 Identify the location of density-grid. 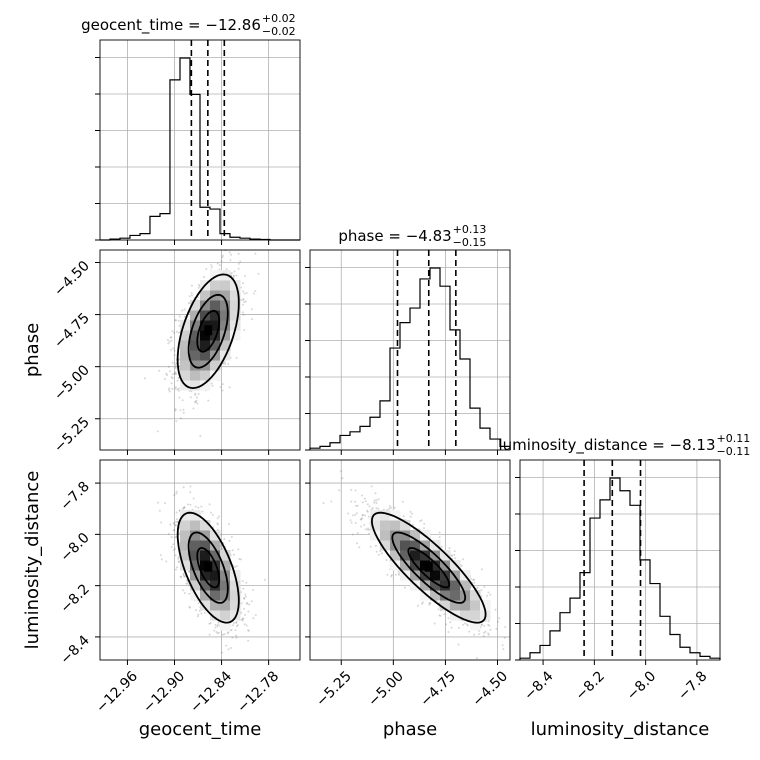
(210, 570).